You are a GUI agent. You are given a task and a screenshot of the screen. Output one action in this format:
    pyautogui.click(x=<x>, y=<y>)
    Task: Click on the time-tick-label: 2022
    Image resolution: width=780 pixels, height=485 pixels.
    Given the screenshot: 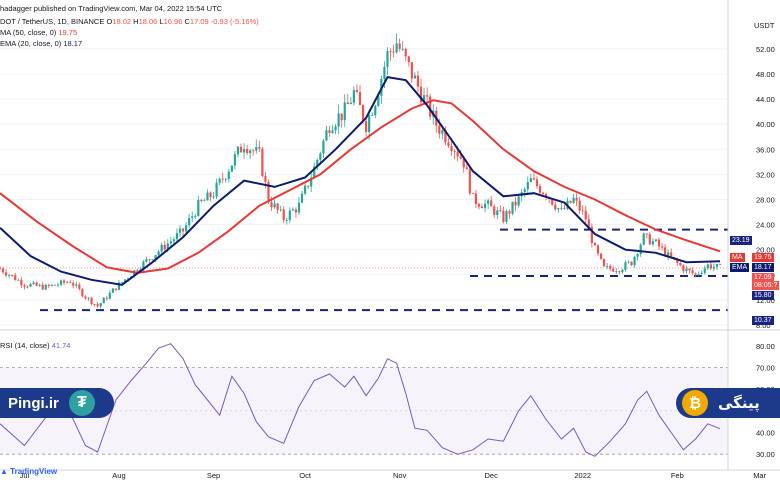 What is the action you would take?
    pyautogui.click(x=582, y=475)
    